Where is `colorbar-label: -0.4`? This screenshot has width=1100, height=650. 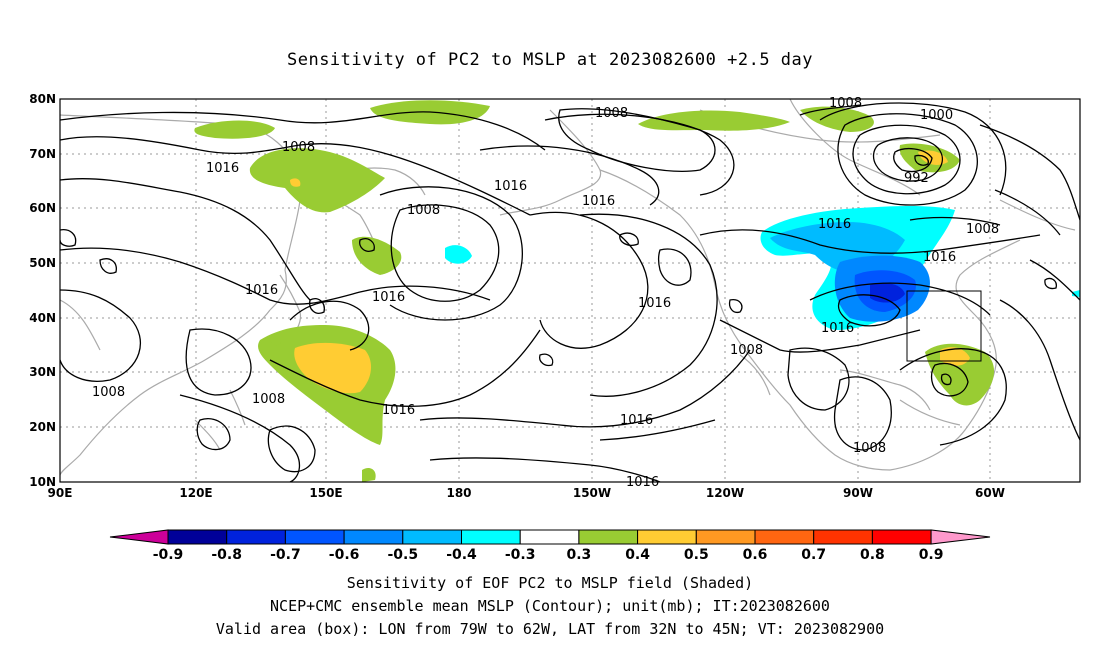 colorbar-label: -0.4 is located at coordinates (461, 555).